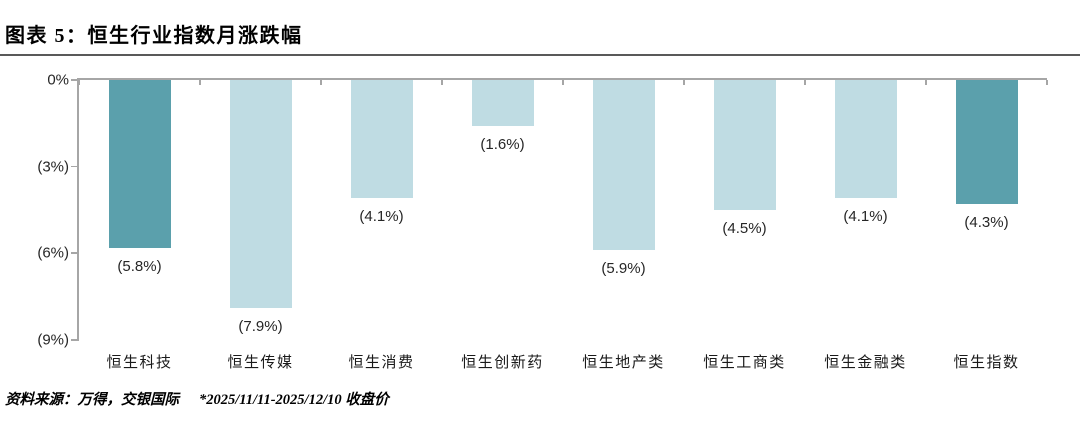 The image size is (1080, 426). What do you see at coordinates (623, 269) in the screenshot?
I see `bar-value-label: (5.9%)` at bounding box center [623, 269].